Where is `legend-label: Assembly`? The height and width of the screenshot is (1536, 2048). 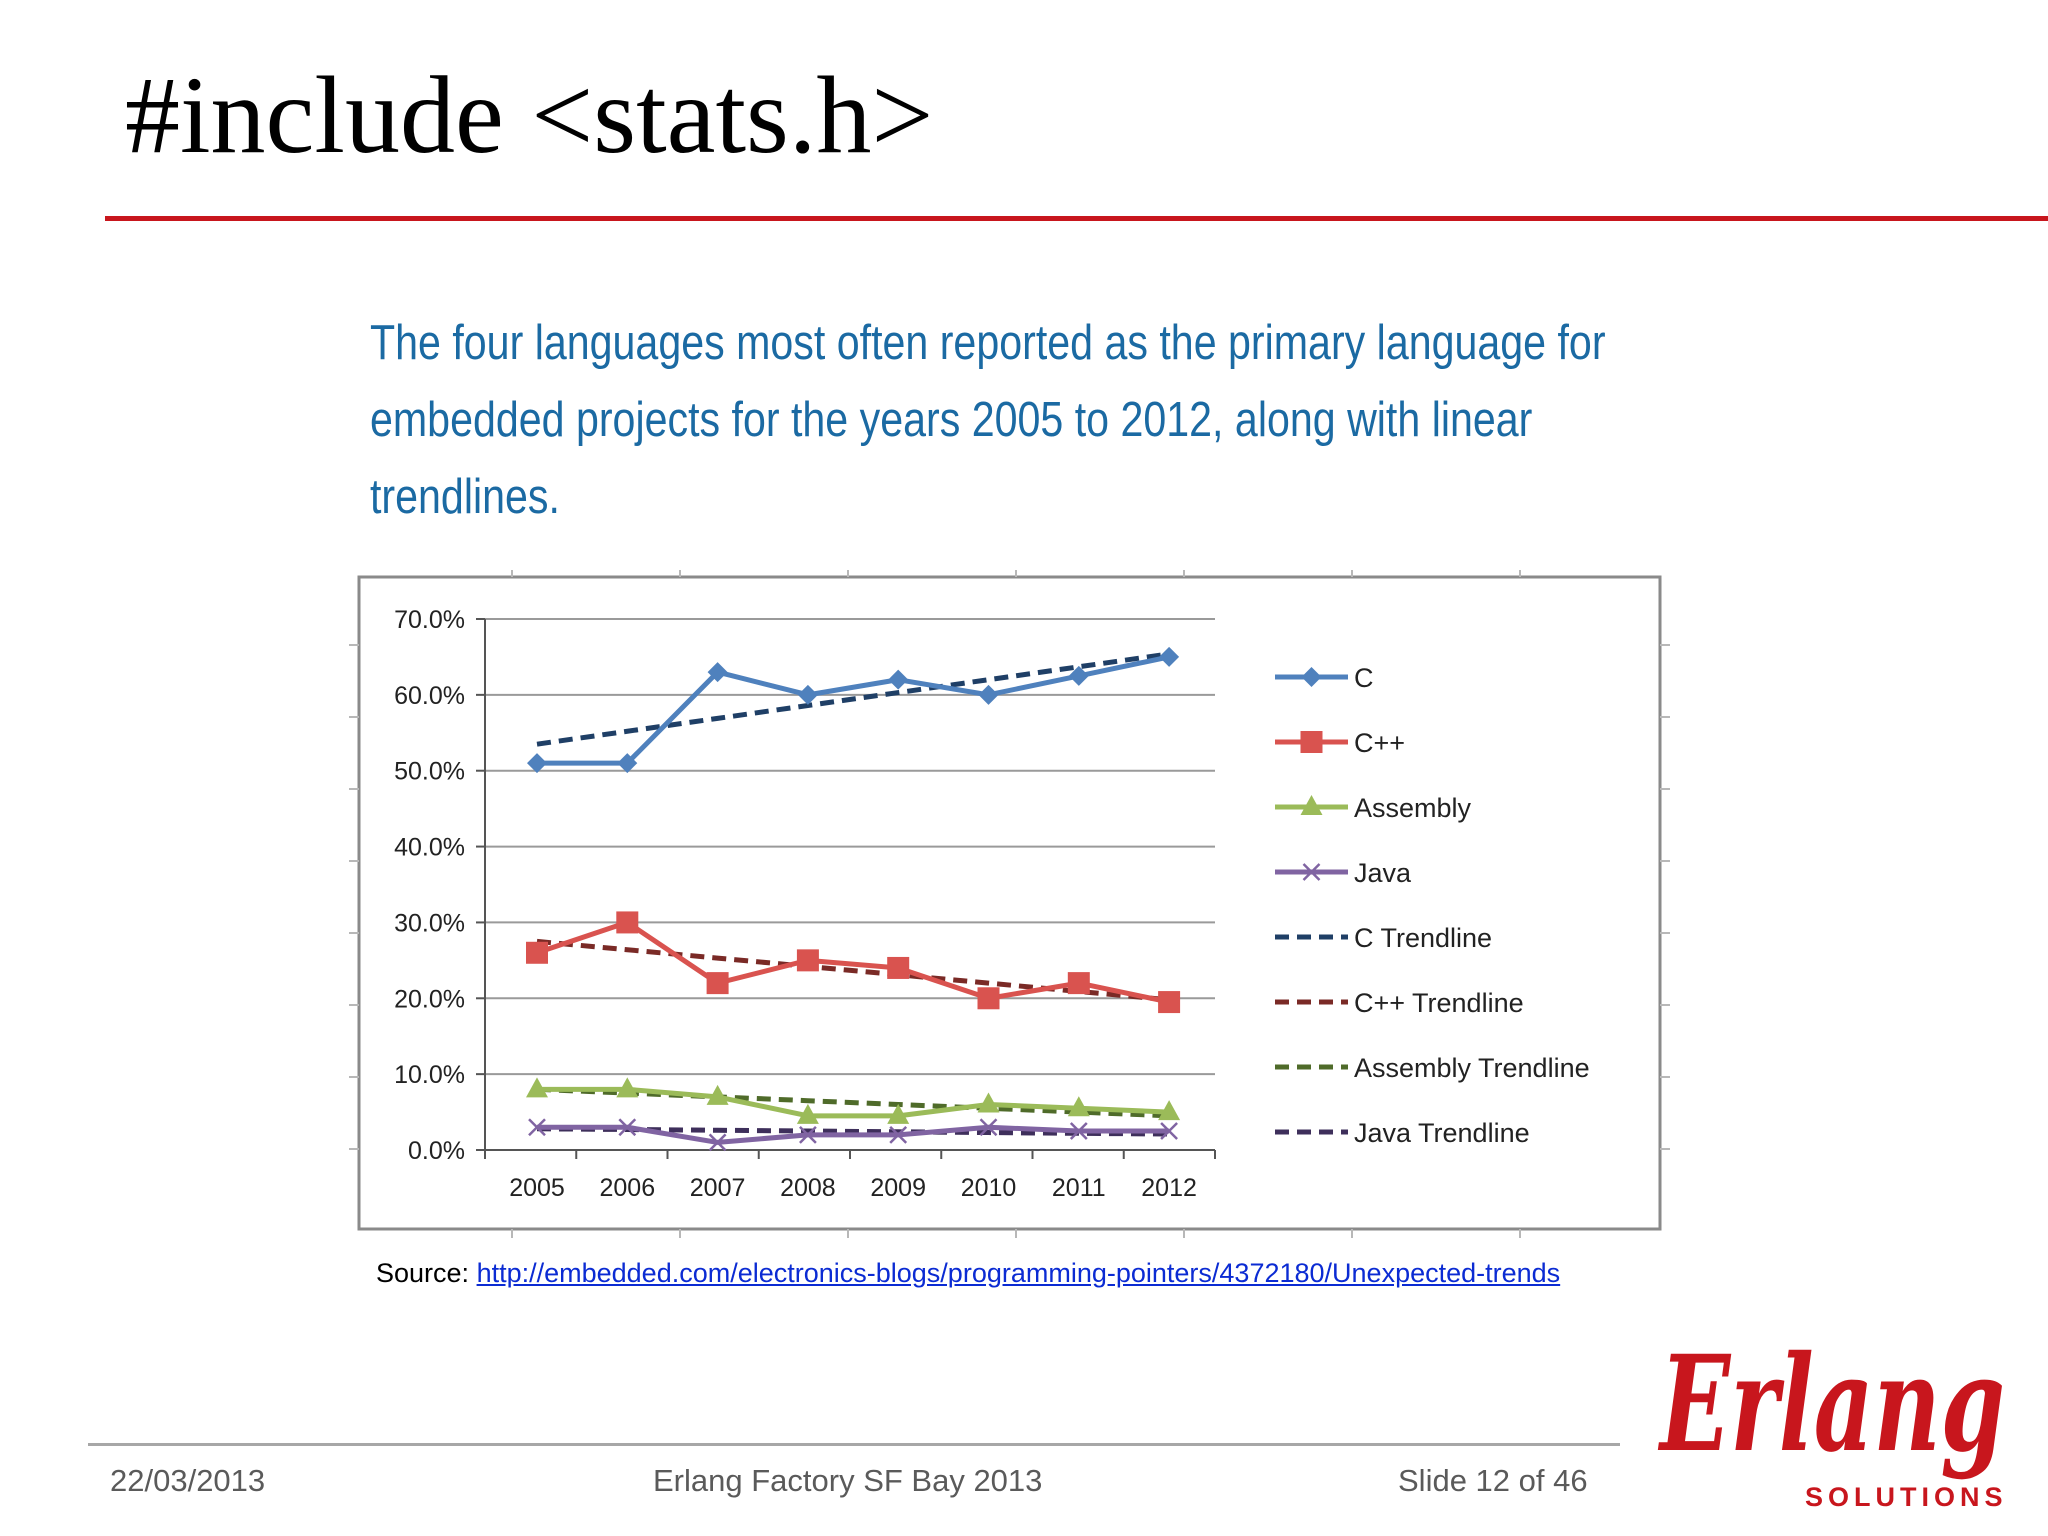
legend-label: Assembly is located at coordinates (1413, 808).